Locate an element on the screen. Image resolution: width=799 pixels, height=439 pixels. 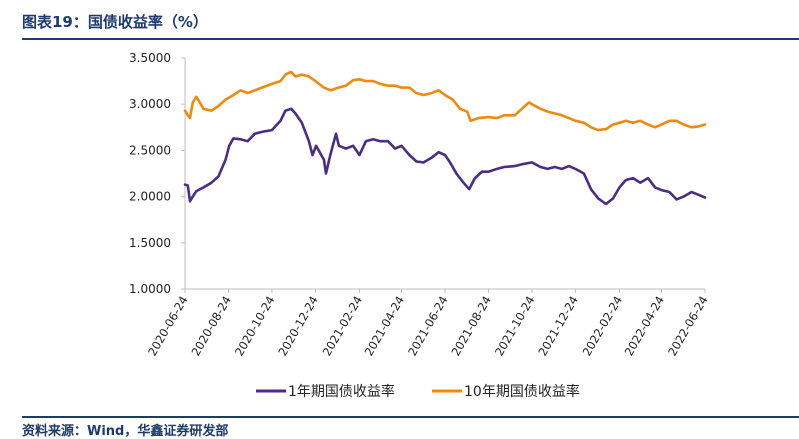
series-line-1y is located at coordinates (445, 156).